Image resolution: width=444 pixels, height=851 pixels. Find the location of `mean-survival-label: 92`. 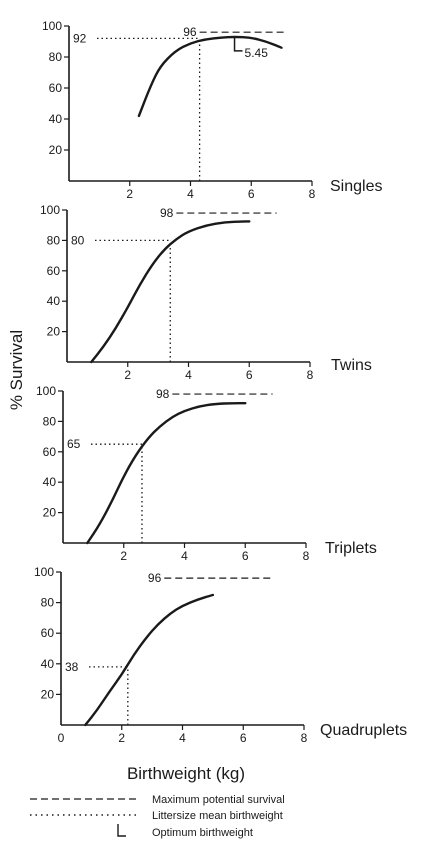

mean-survival-label: 92 is located at coordinates (80, 38).